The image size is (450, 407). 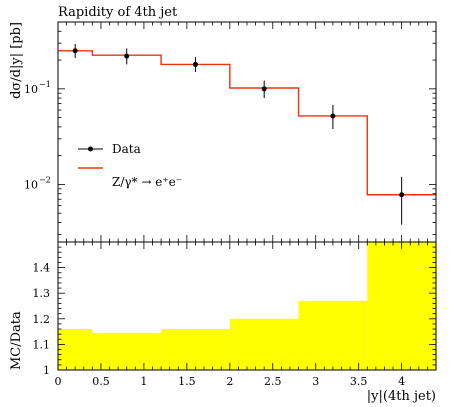 I want to click on legend-label-data: Data, so click(x=126, y=149).